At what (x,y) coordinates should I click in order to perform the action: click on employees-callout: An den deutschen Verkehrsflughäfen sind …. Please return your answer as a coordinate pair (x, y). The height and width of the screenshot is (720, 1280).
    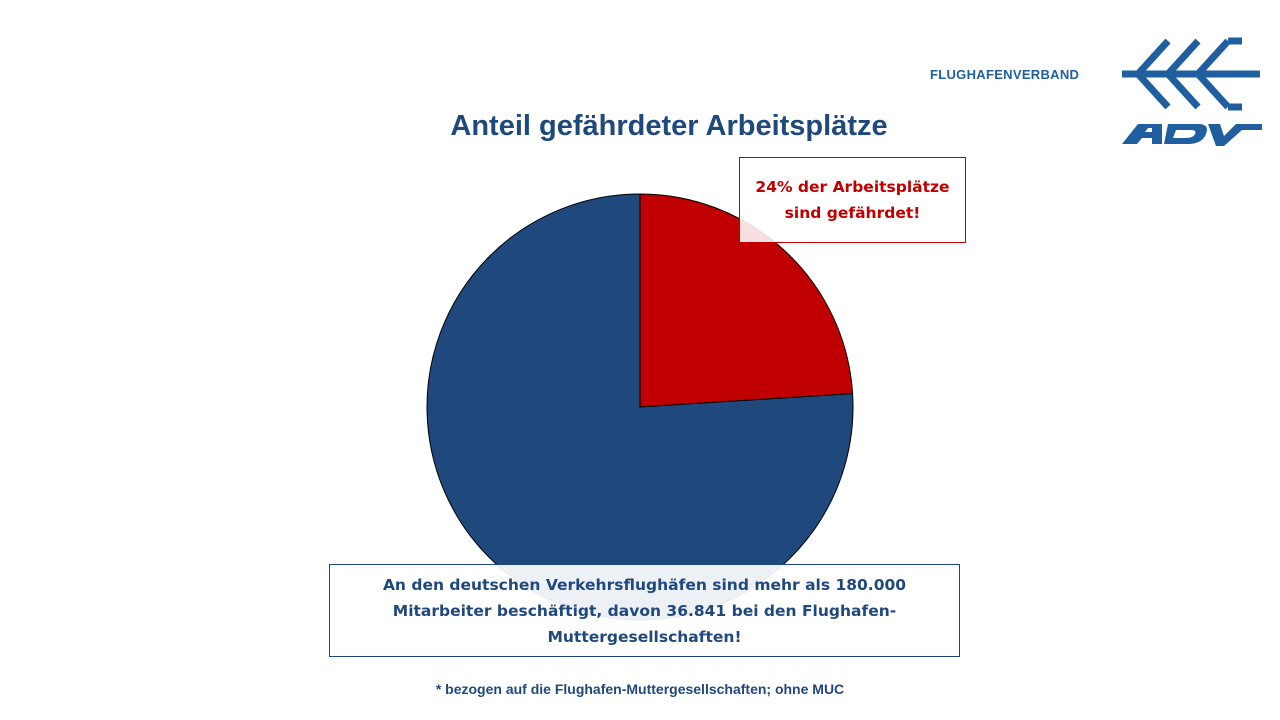
    Looking at the image, I should click on (644, 610).